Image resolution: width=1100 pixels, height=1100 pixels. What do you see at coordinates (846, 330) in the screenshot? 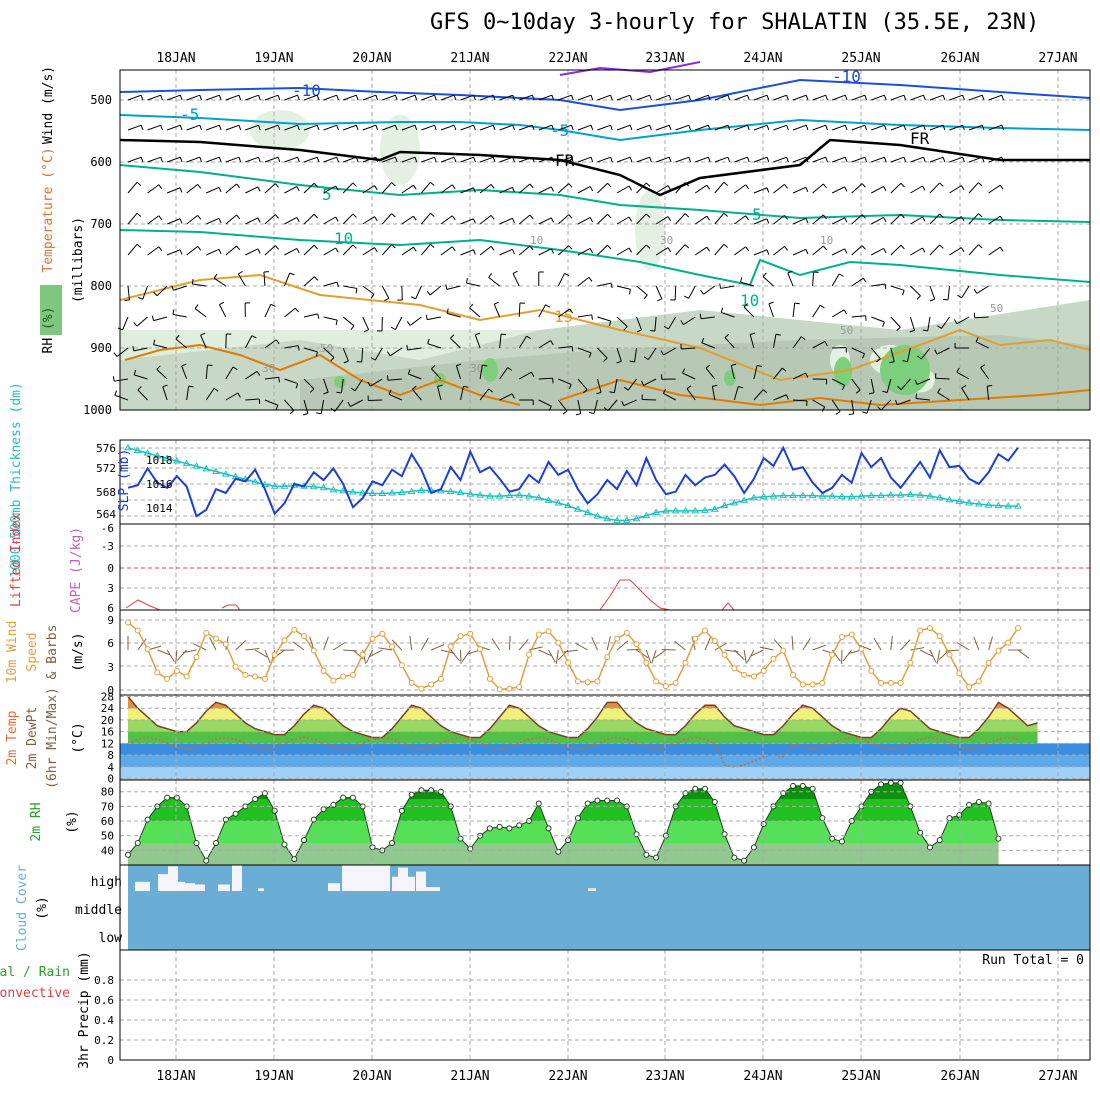
I see `contour-label: 50` at bounding box center [846, 330].